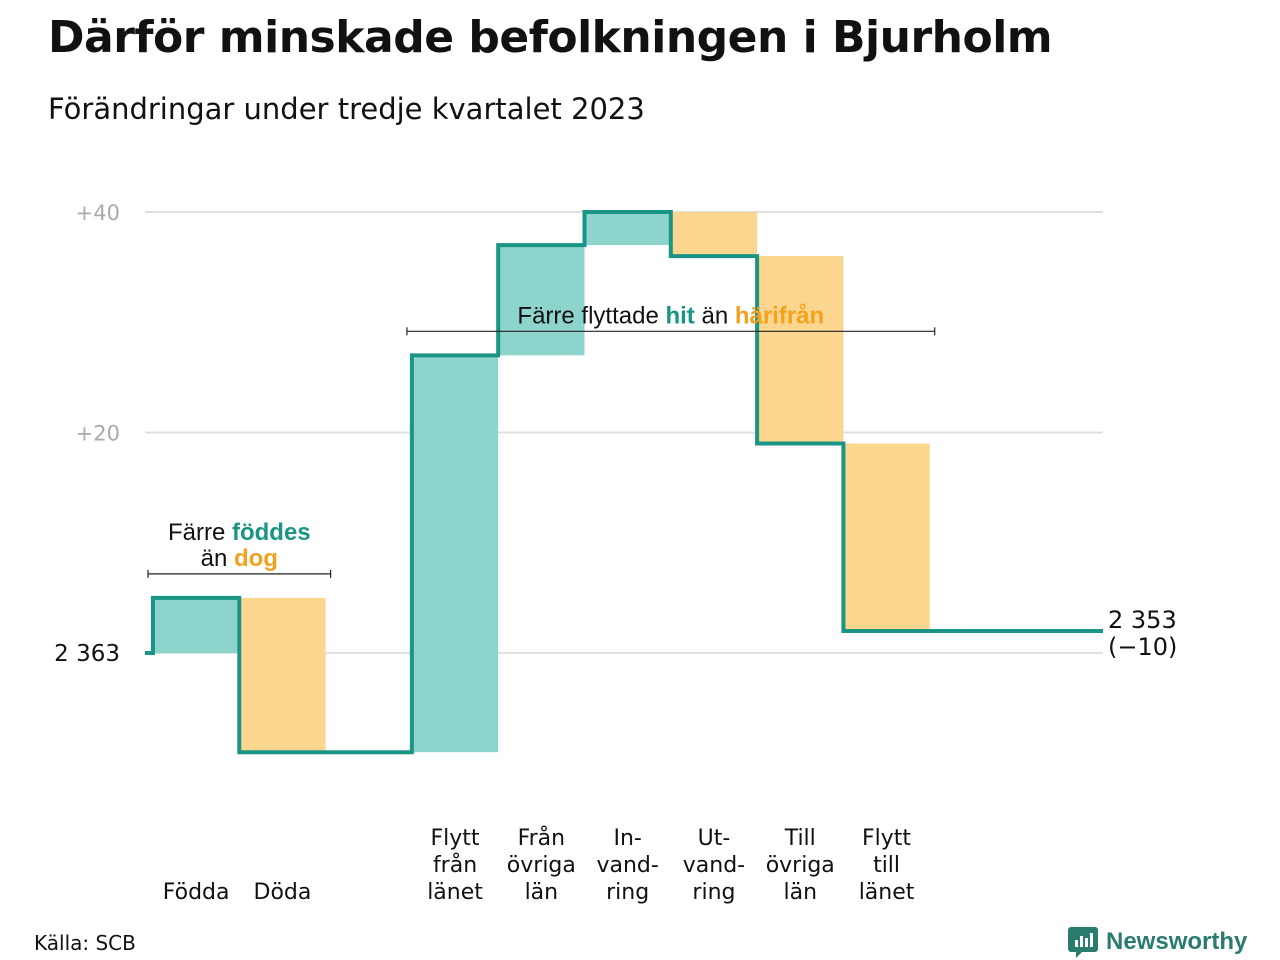 This screenshot has width=1280, height=960. What do you see at coordinates (679, 315) in the screenshot?
I see `annotation-teal-segment: hit` at bounding box center [679, 315].